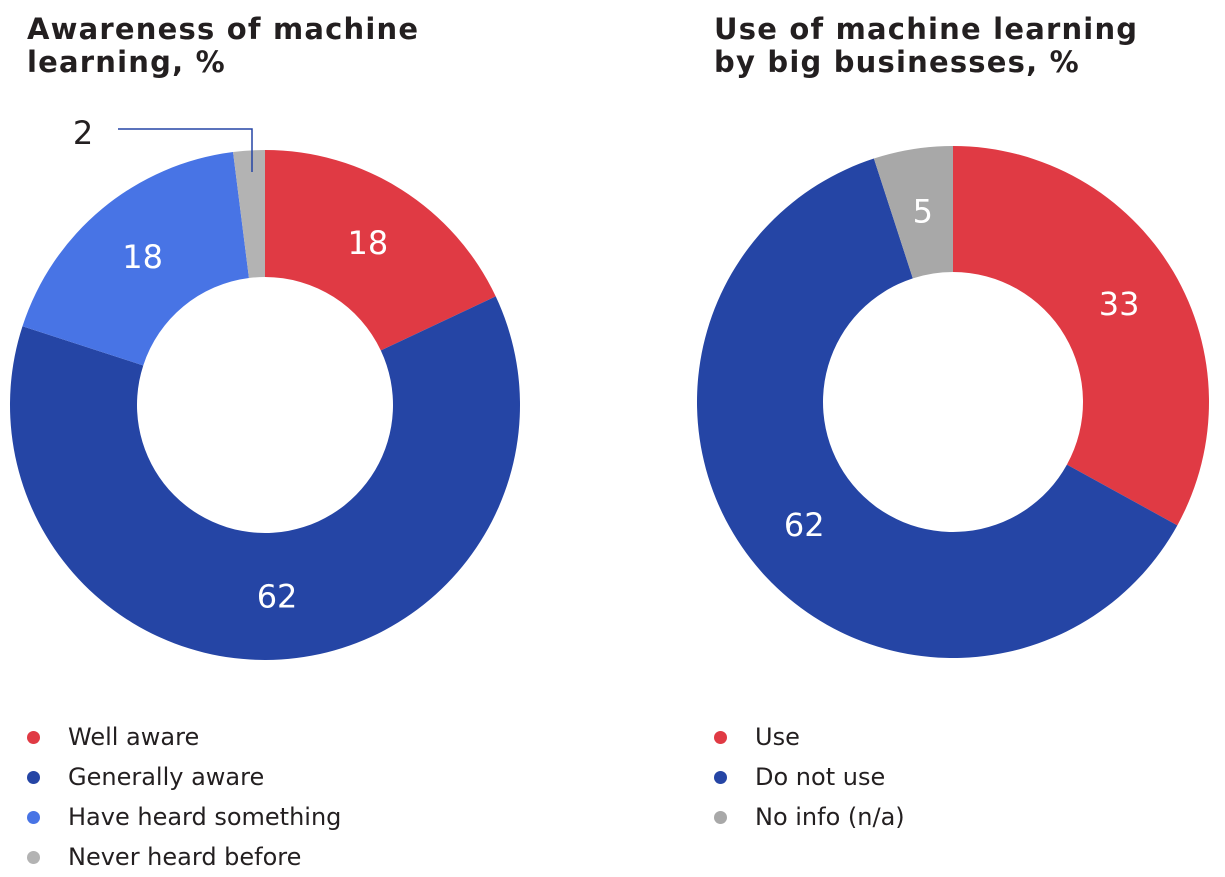  I want to click on slice-never-heard-before, so click(249, 214).